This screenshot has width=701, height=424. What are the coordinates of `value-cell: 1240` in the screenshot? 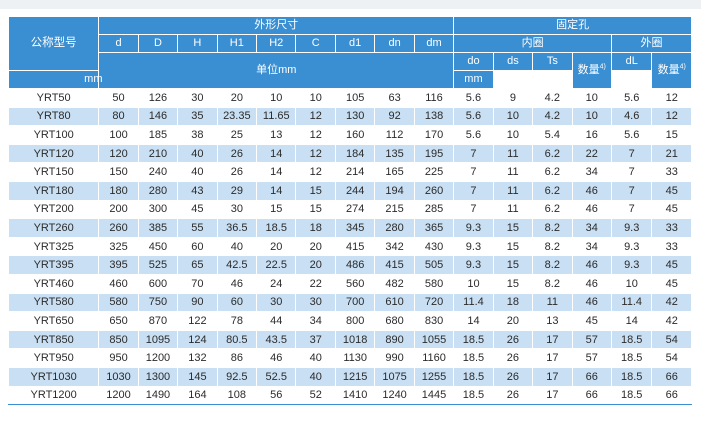 It's located at (394, 396).